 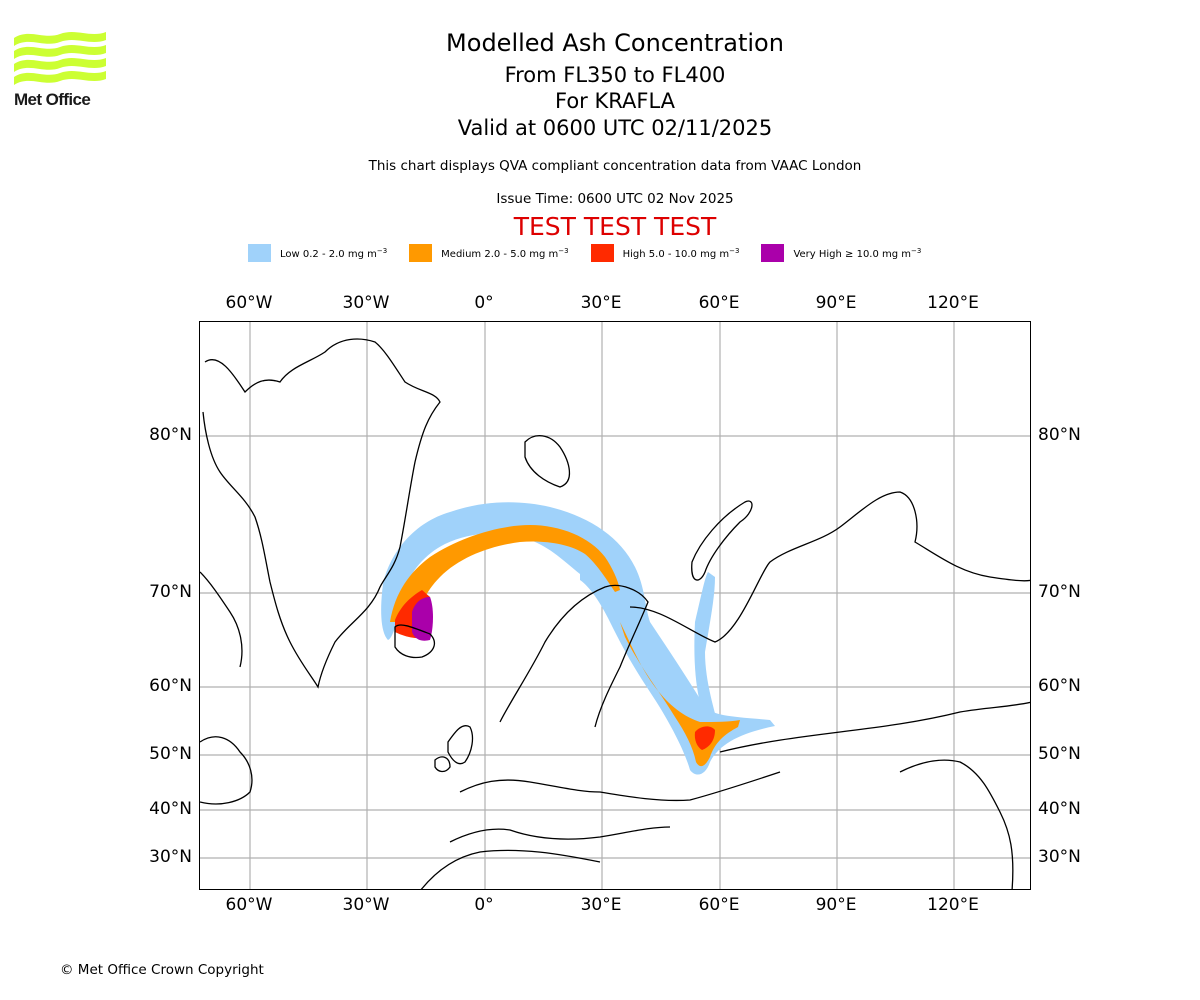 I want to click on lon-label-bottom-30e: 30°E, so click(x=601, y=905).